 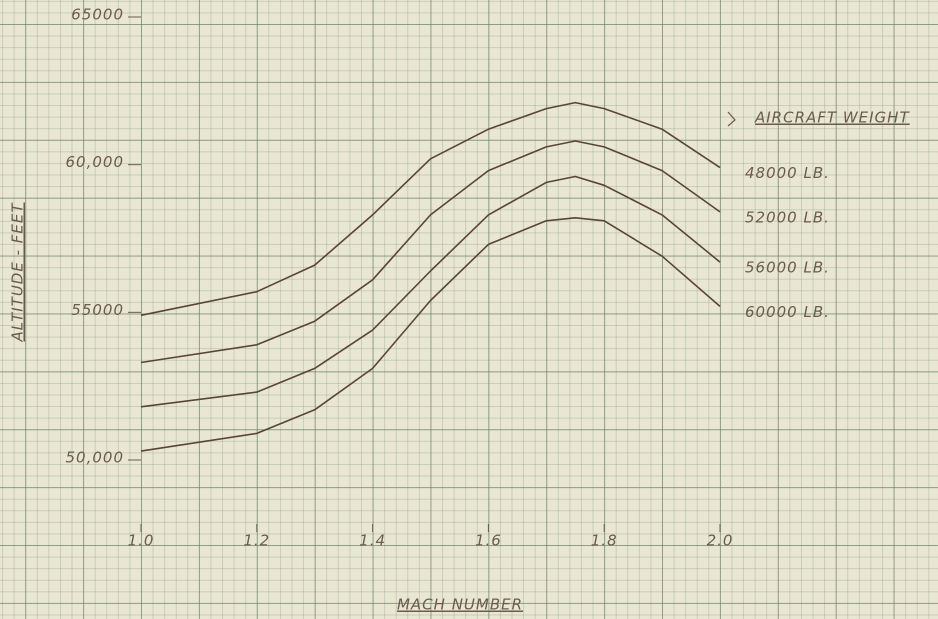 What do you see at coordinates (95, 162) in the screenshot?
I see `y-tick-label: 60,000` at bounding box center [95, 162].